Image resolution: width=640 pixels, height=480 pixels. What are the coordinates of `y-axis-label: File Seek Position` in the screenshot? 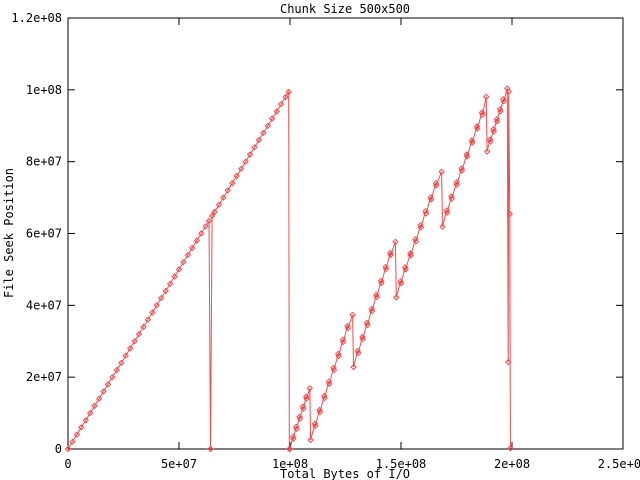 It's located at (9, 233).